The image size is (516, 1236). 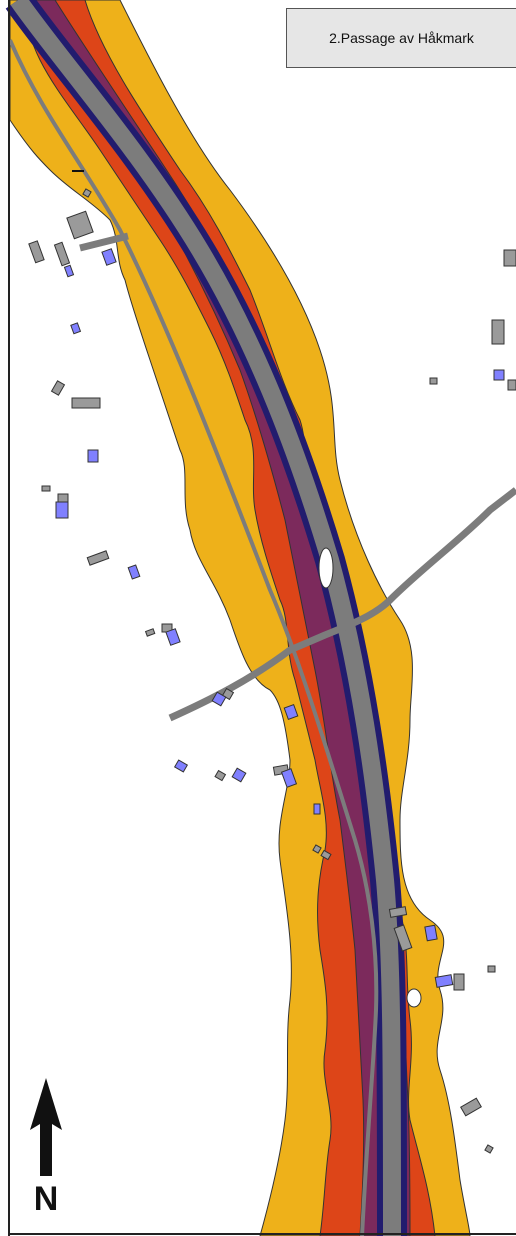 I want to click on north-arrow-icon: N, so click(x=46, y=1148).